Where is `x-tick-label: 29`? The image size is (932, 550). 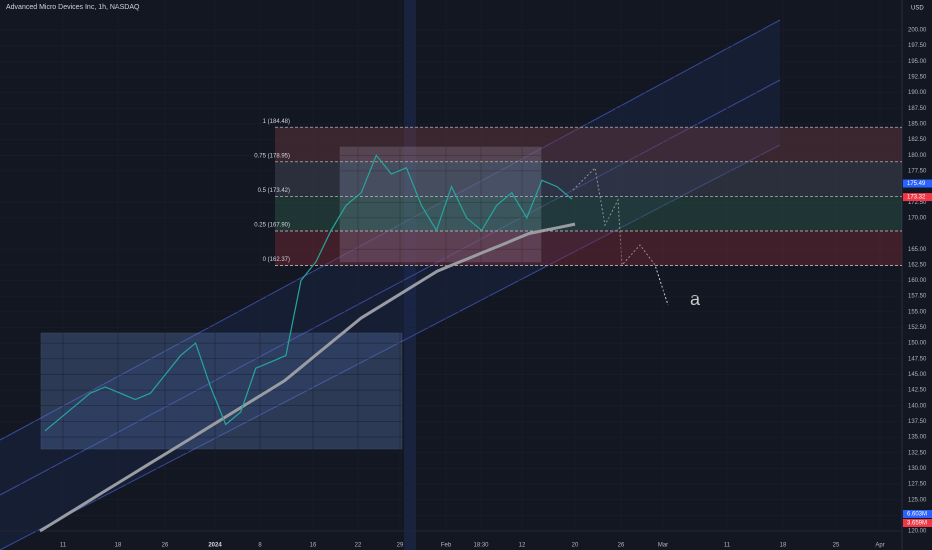 x-tick-label: 29 is located at coordinates (400, 546).